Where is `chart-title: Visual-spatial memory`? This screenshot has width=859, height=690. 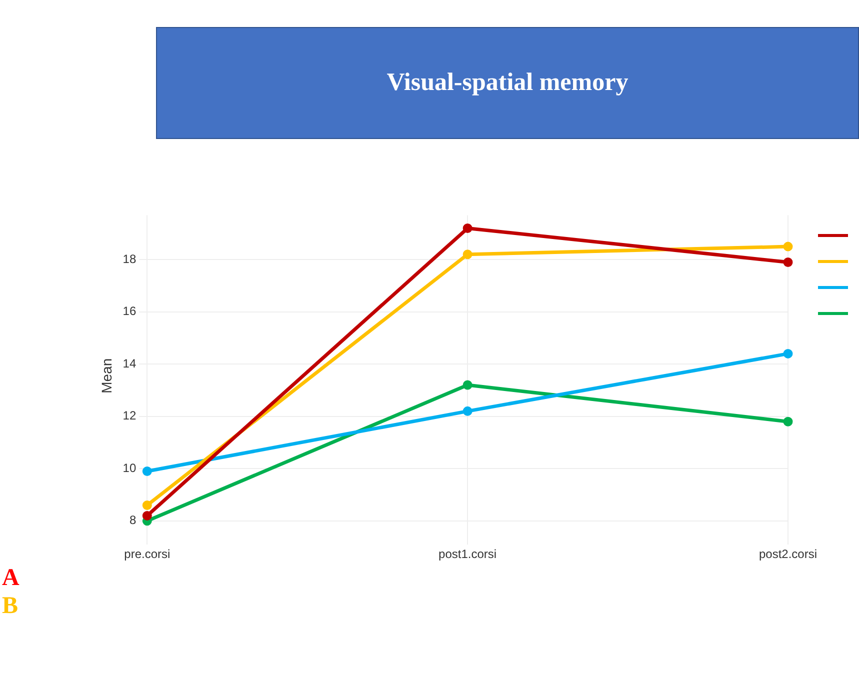 chart-title: Visual-spatial memory is located at coordinates (507, 83).